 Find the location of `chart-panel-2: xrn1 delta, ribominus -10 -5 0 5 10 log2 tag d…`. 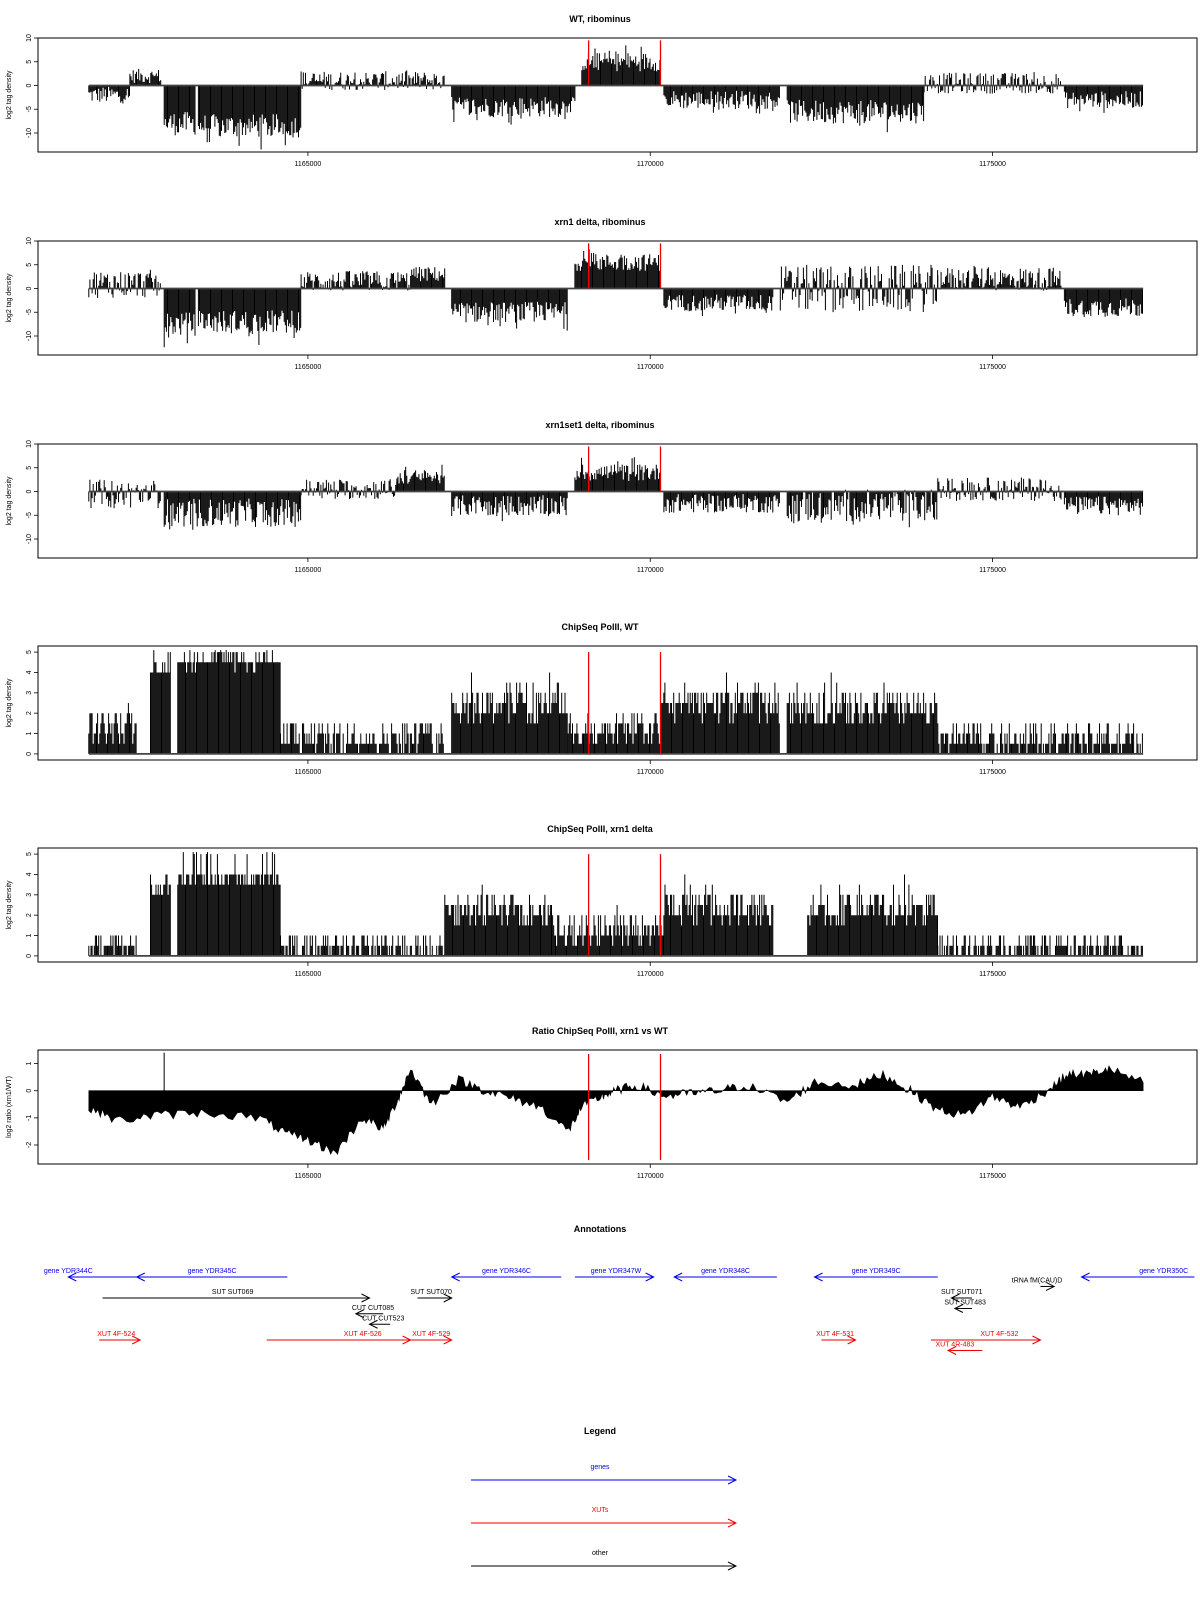

chart-panel-2: xrn1 delta, ribominus -10 -5 0 5 10 log2 tag d… is located at coordinates (602, 294).